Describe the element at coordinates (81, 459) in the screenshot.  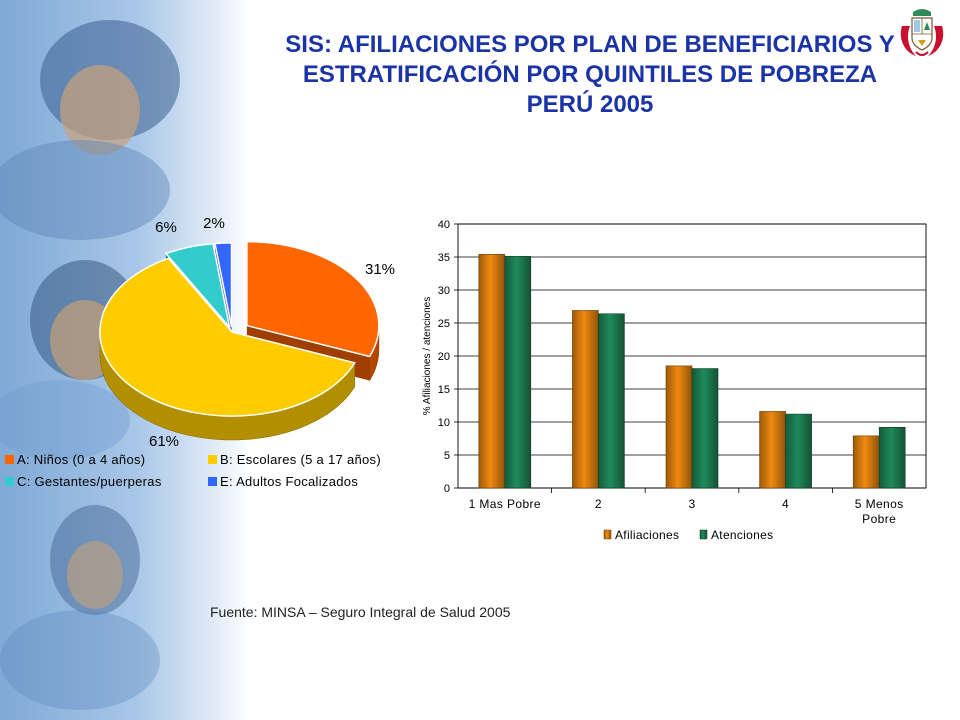
I see `pie-legend-label-a: A: Niños (0 a 4 años)` at that location.